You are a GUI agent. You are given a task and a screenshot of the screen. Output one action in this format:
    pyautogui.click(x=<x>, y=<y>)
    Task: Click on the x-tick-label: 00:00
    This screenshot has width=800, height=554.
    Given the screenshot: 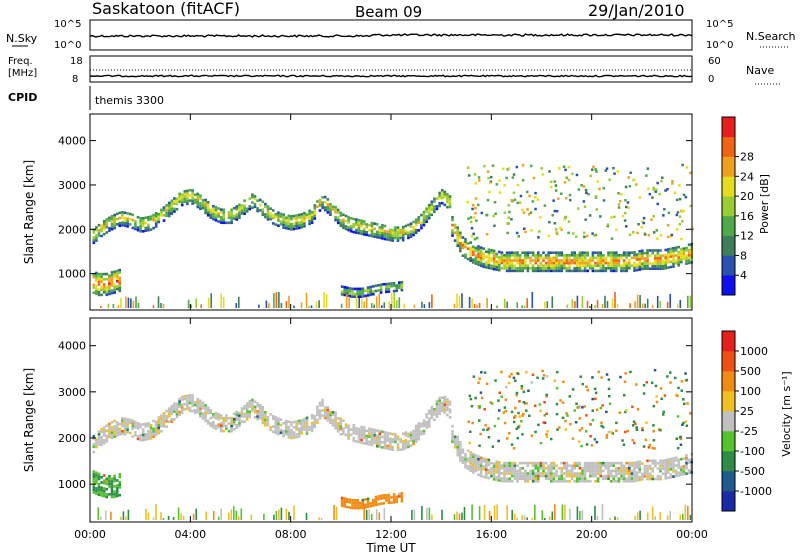 What is the action you would take?
    pyautogui.click(x=90, y=534)
    